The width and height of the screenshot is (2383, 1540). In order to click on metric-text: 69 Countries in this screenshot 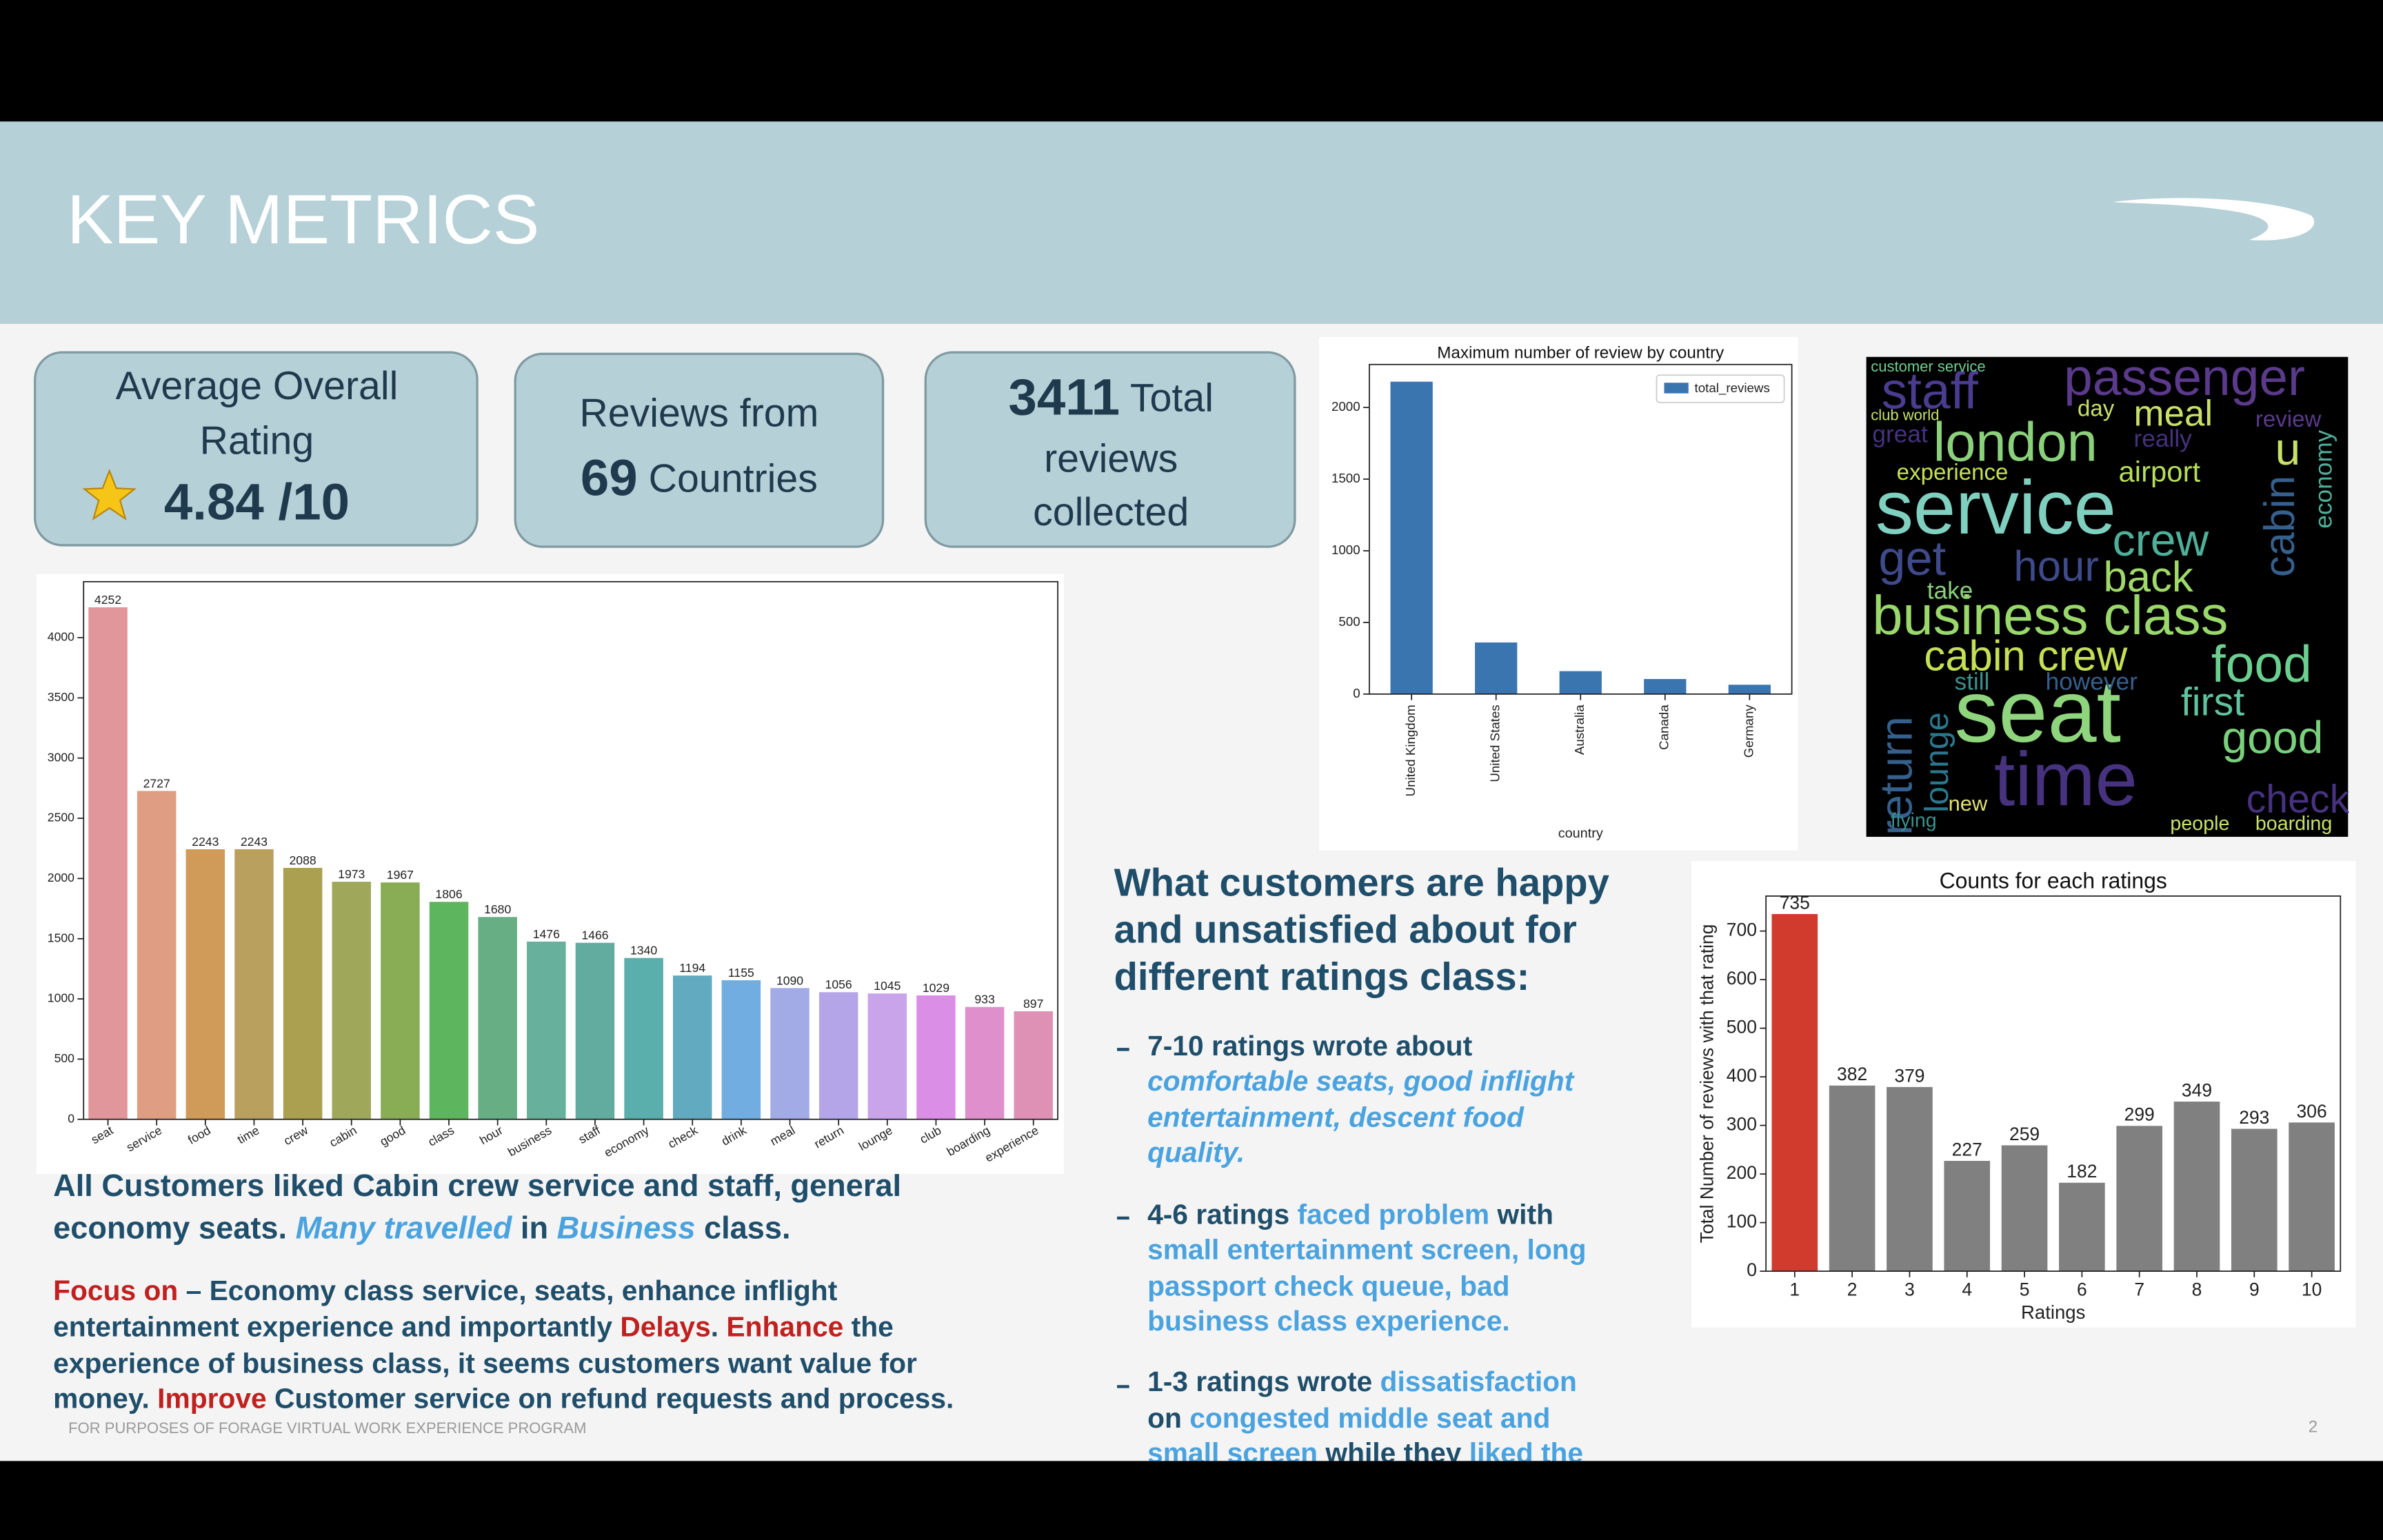, I will do `click(699, 478)`.